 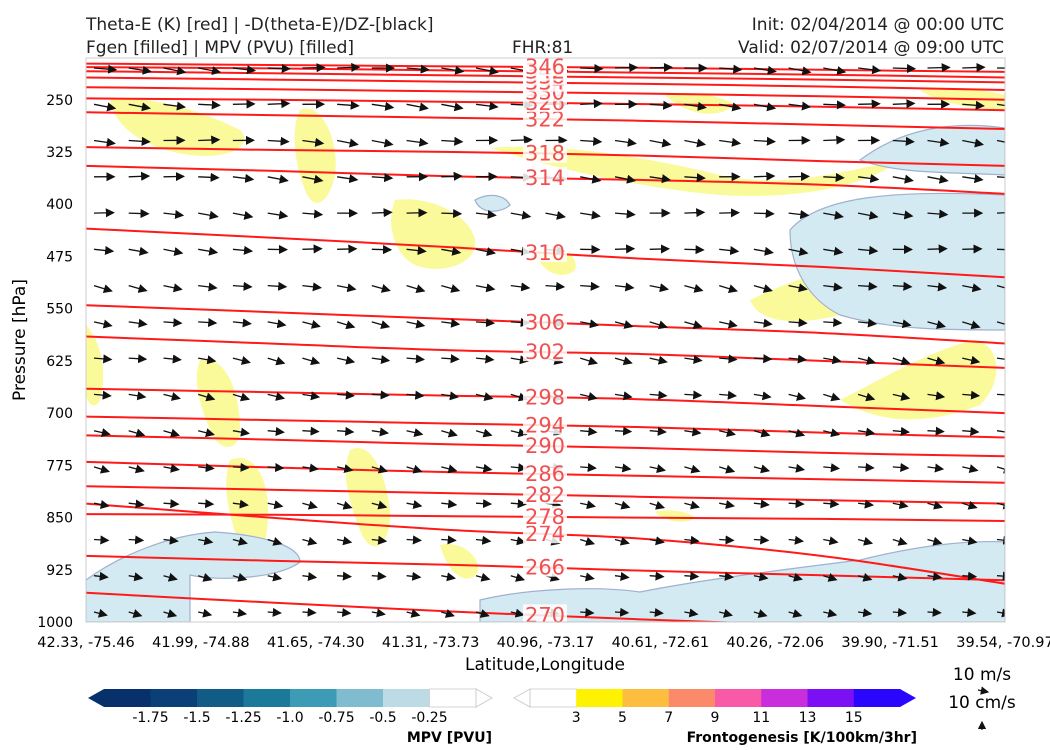 I want to click on contour-label: 314, so click(x=545, y=178).